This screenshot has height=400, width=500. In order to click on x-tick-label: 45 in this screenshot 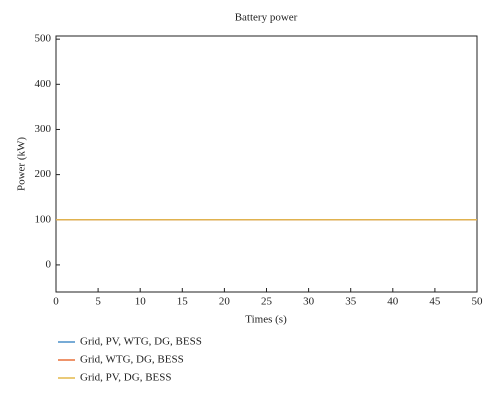, I will do `click(435, 302)`.